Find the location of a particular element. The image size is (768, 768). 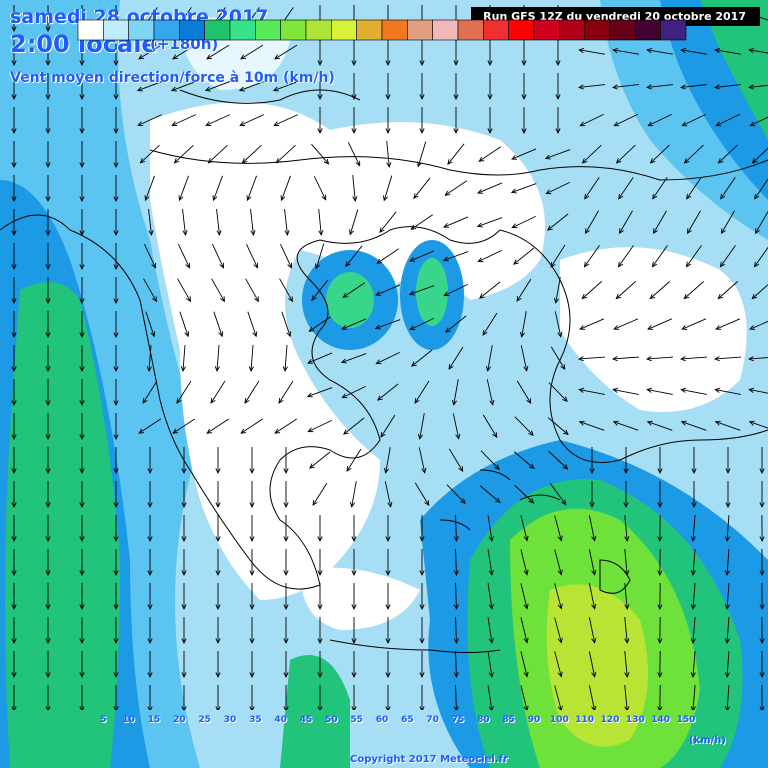

legend-tick-label: 140 is located at coordinates (661, 720).